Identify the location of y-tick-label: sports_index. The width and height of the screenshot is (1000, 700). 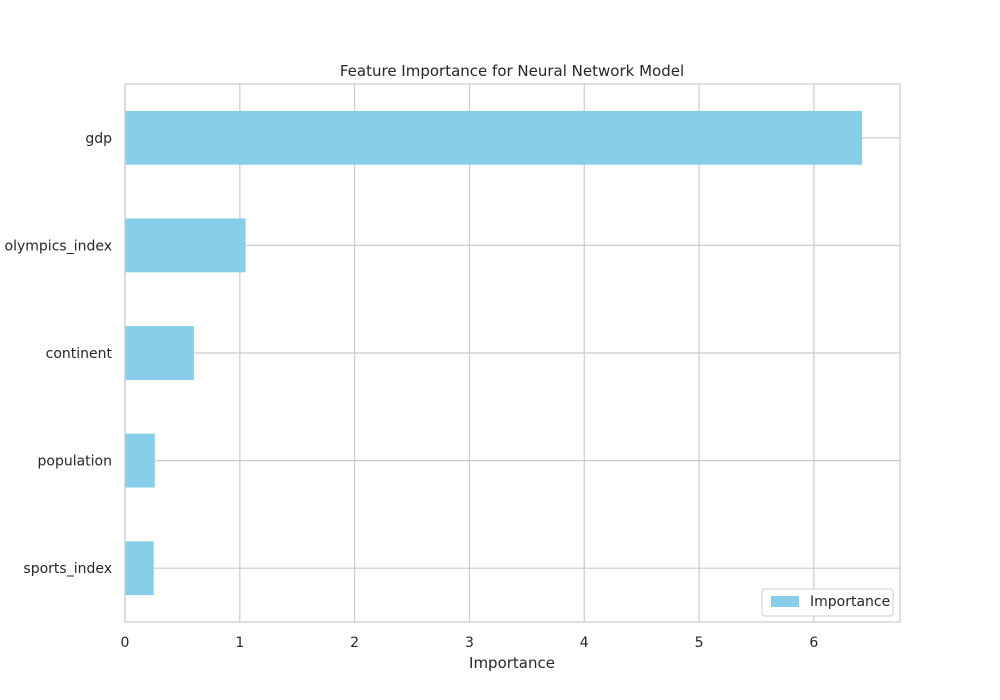
(67, 569).